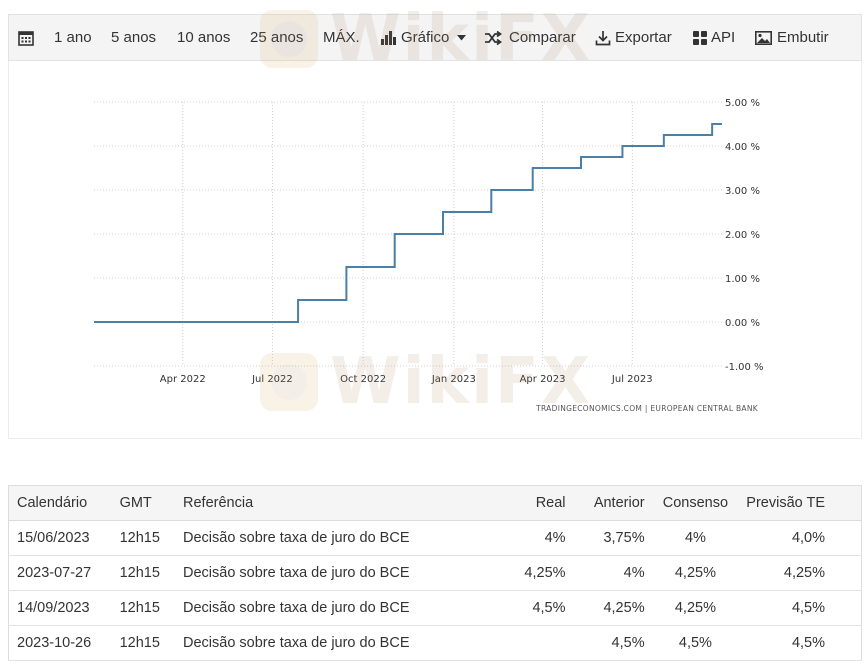 This screenshot has width=867, height=672. What do you see at coordinates (613, 573) in the screenshot?
I see `cell-previous: 4%` at bounding box center [613, 573].